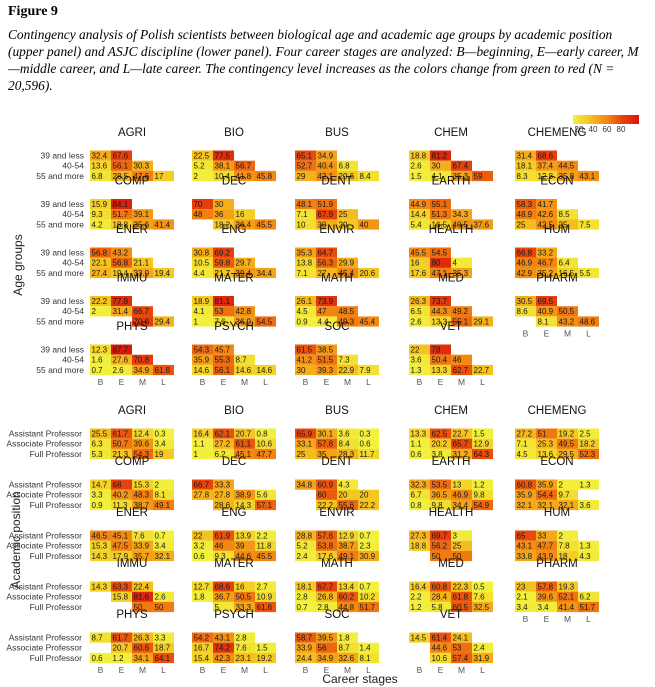 The image size is (655, 687). What do you see at coordinates (223, 263) in the screenshot?
I see `cell-value-label: 59.8` at bounding box center [223, 263].